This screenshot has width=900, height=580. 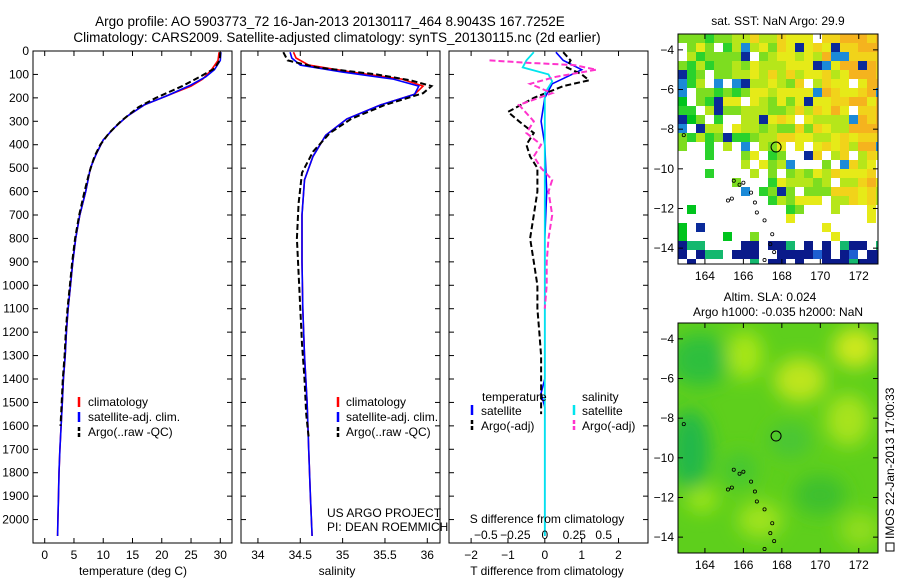 What do you see at coordinates (301, 555) in the screenshot?
I see `x-tick-label: 34.5` at bounding box center [301, 555].